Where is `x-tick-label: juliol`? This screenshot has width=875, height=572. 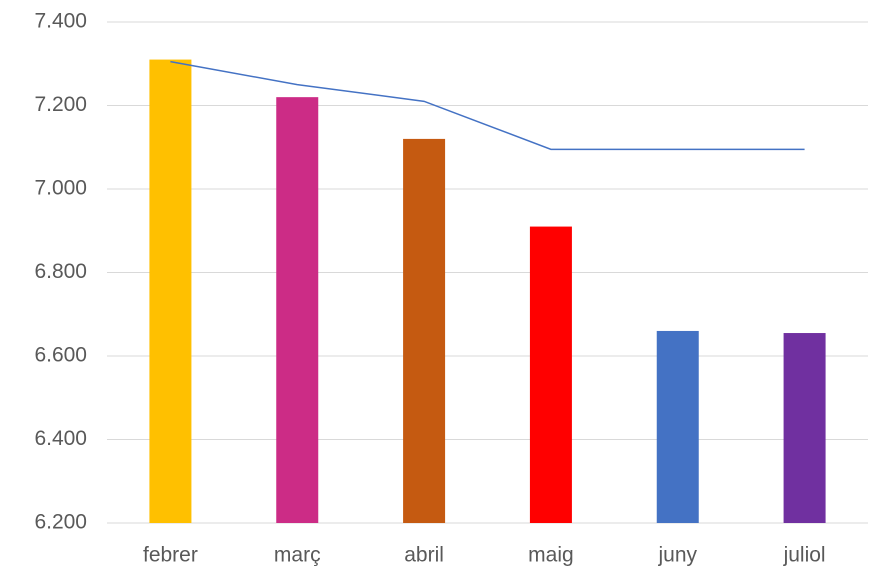 x-tick-label: juliol is located at coordinates (804, 555).